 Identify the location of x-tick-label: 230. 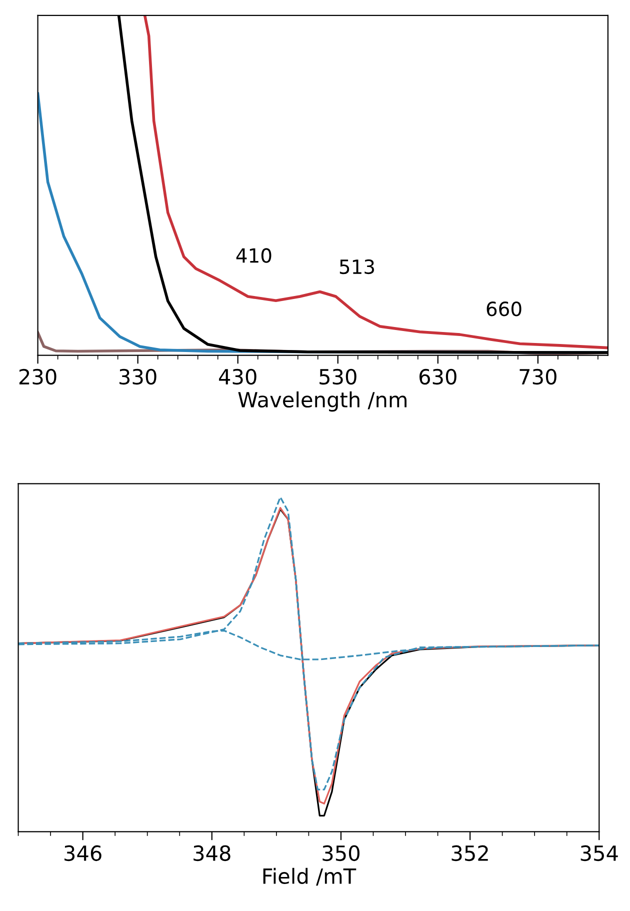
(37, 376).